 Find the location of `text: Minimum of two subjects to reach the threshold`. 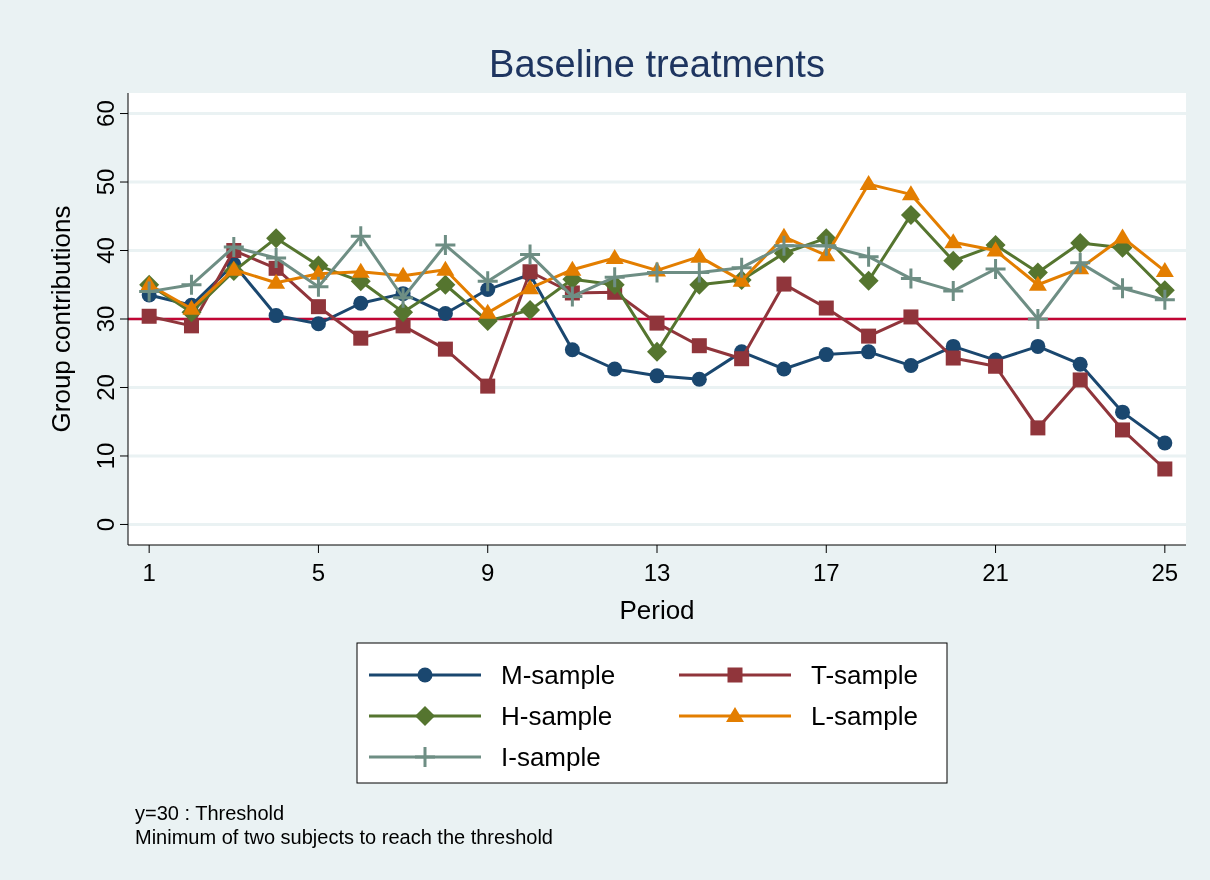

text: Minimum of two subjects to reach the threshold is located at coordinates (344, 837).